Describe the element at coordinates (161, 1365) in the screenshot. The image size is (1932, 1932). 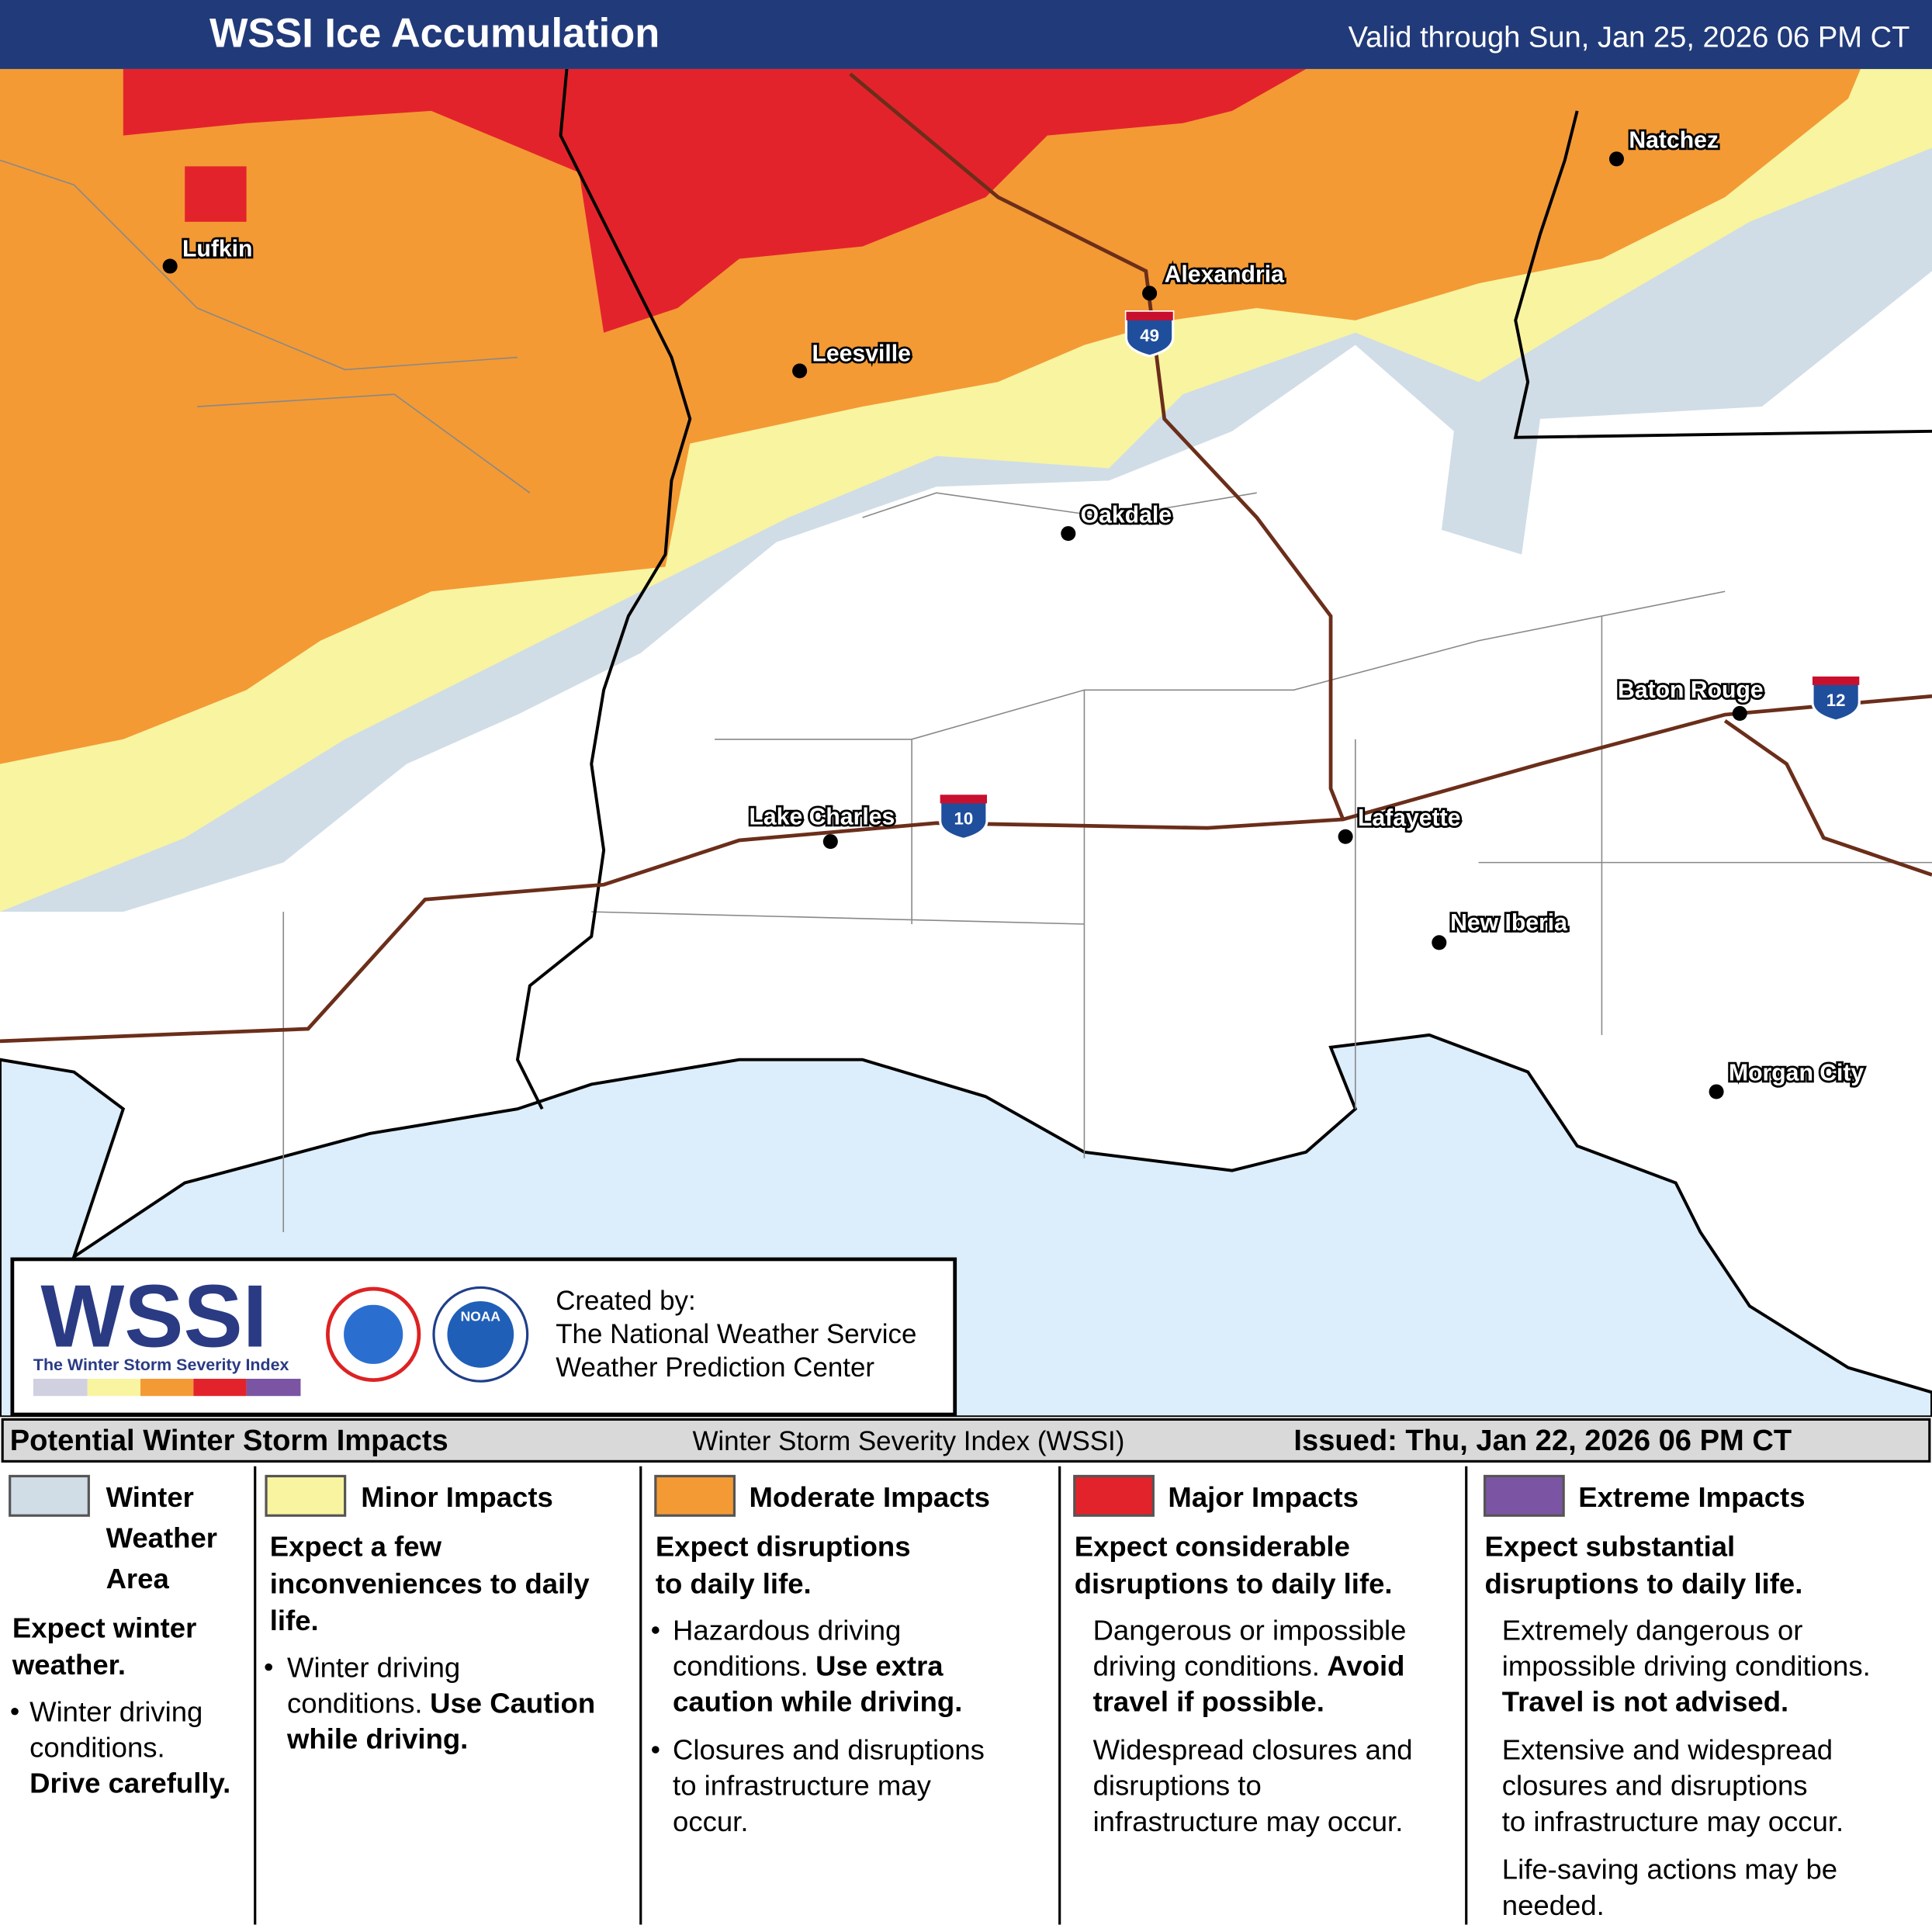
I see `wssi-tagline: The Winter Storm Severity Index` at that location.